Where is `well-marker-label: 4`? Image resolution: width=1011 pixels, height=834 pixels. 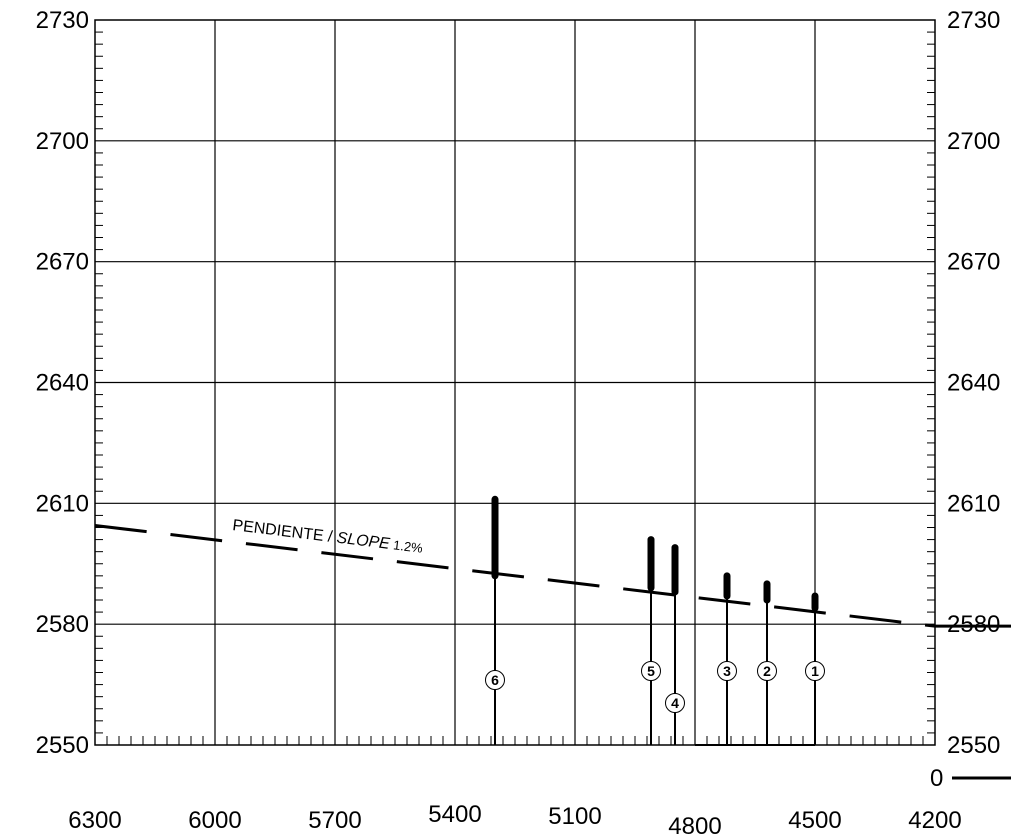 well-marker-label: 4 is located at coordinates (675, 703).